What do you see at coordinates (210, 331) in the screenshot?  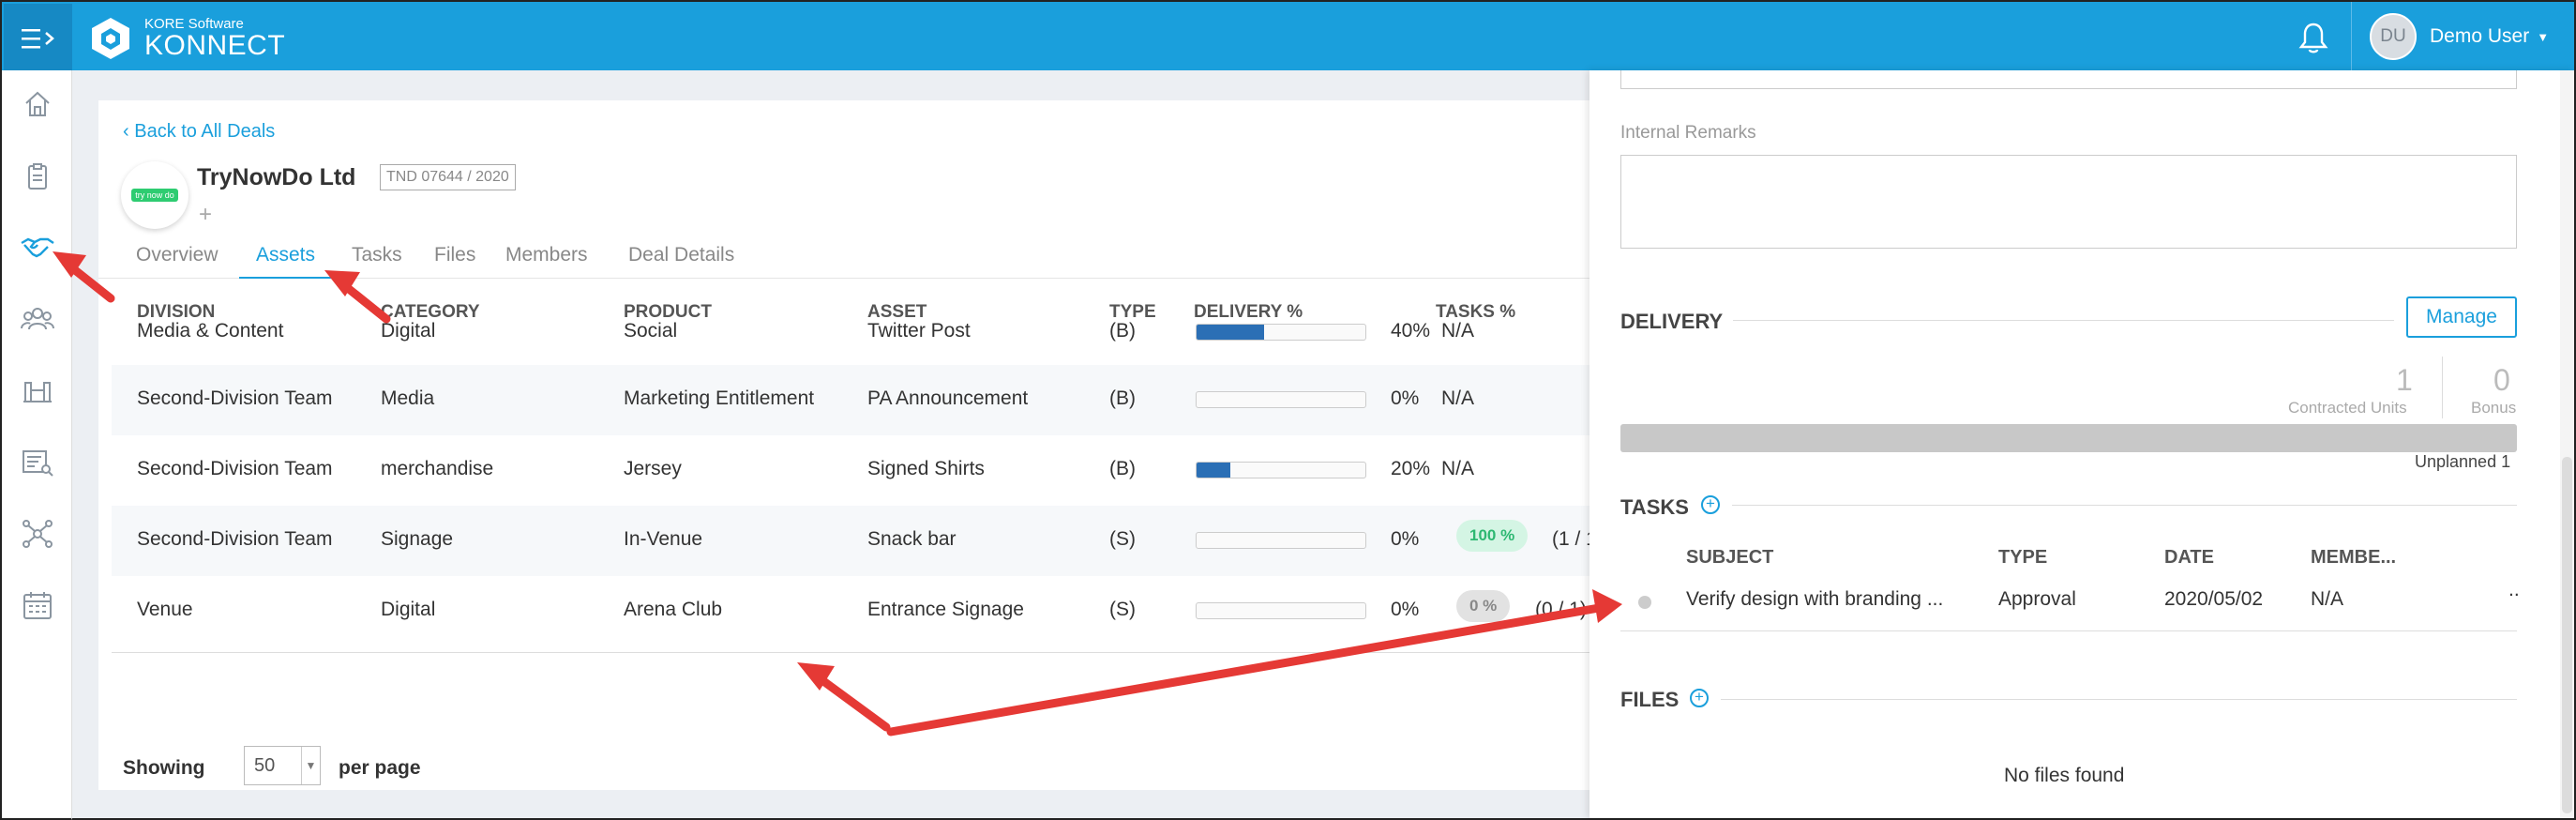 I see `cell-division: Media & Content` at bounding box center [210, 331].